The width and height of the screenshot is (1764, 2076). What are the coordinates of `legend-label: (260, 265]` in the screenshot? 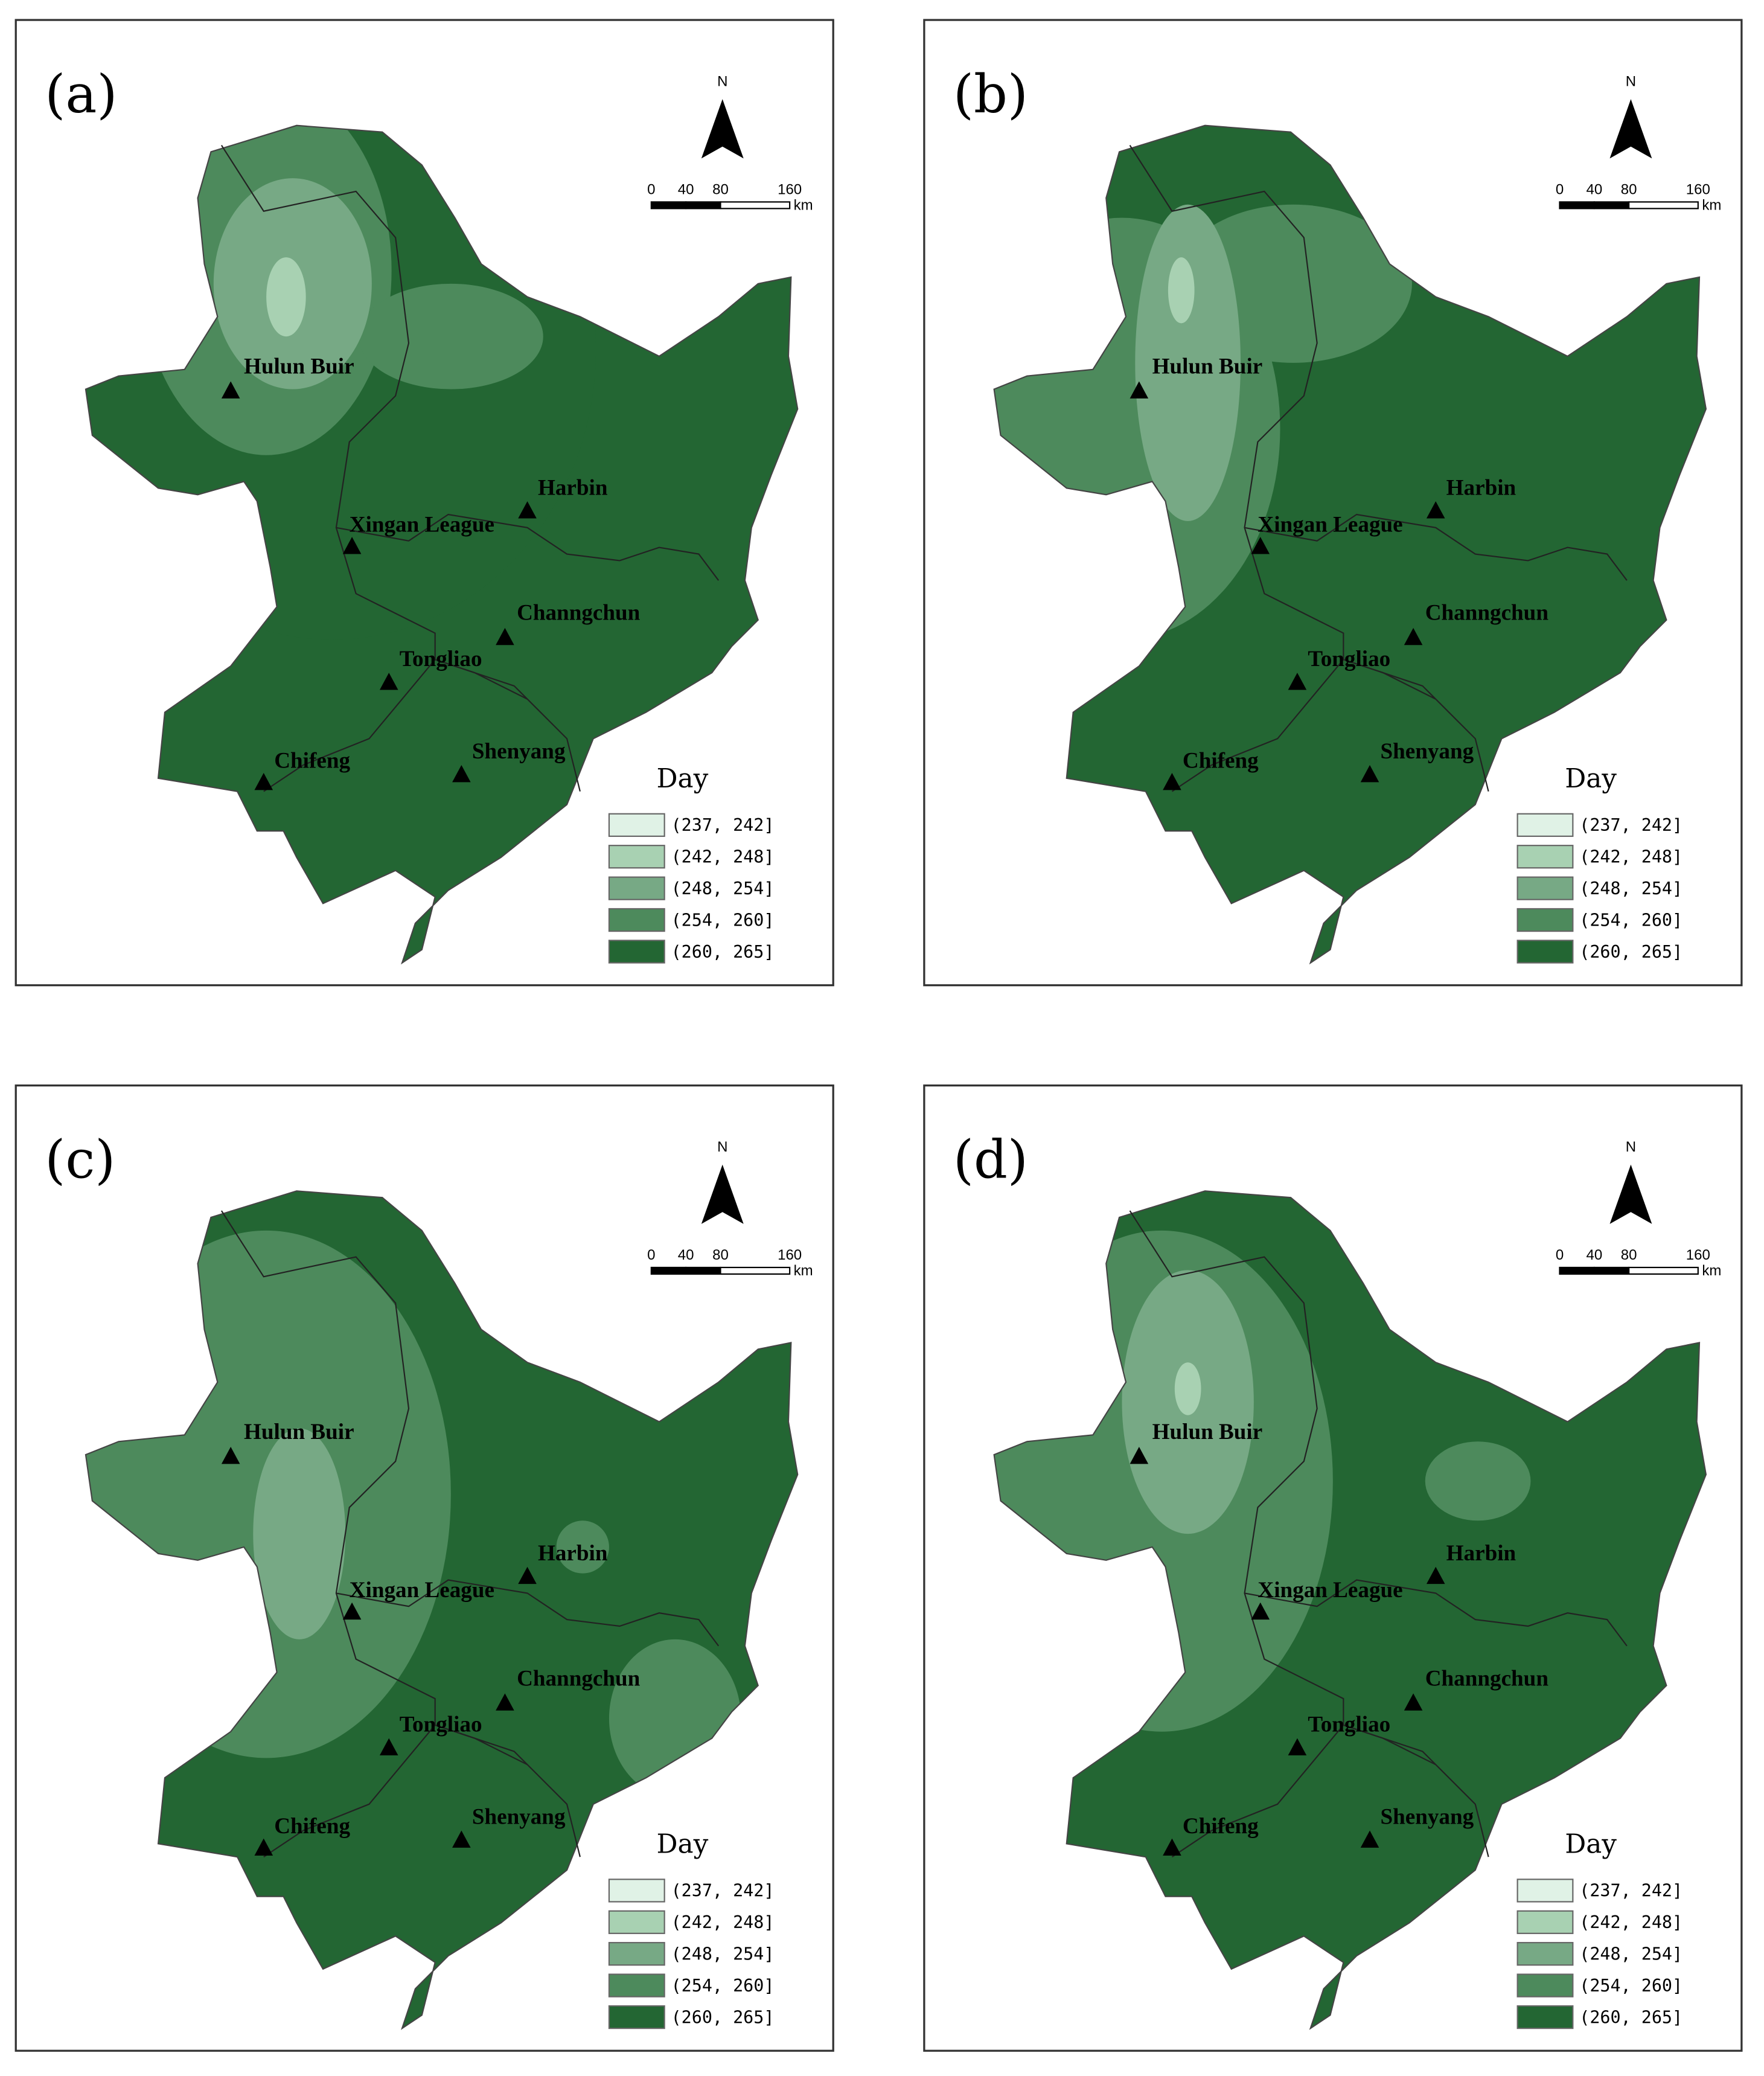 It's located at (1631, 952).